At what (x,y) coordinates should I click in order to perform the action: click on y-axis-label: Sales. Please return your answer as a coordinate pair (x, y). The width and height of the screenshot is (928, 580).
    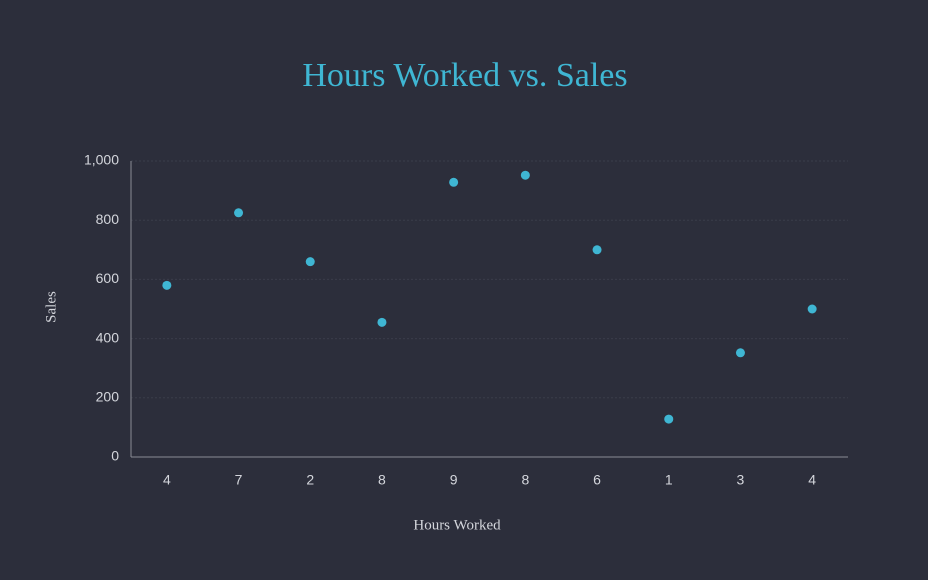
    Looking at the image, I should click on (51, 307).